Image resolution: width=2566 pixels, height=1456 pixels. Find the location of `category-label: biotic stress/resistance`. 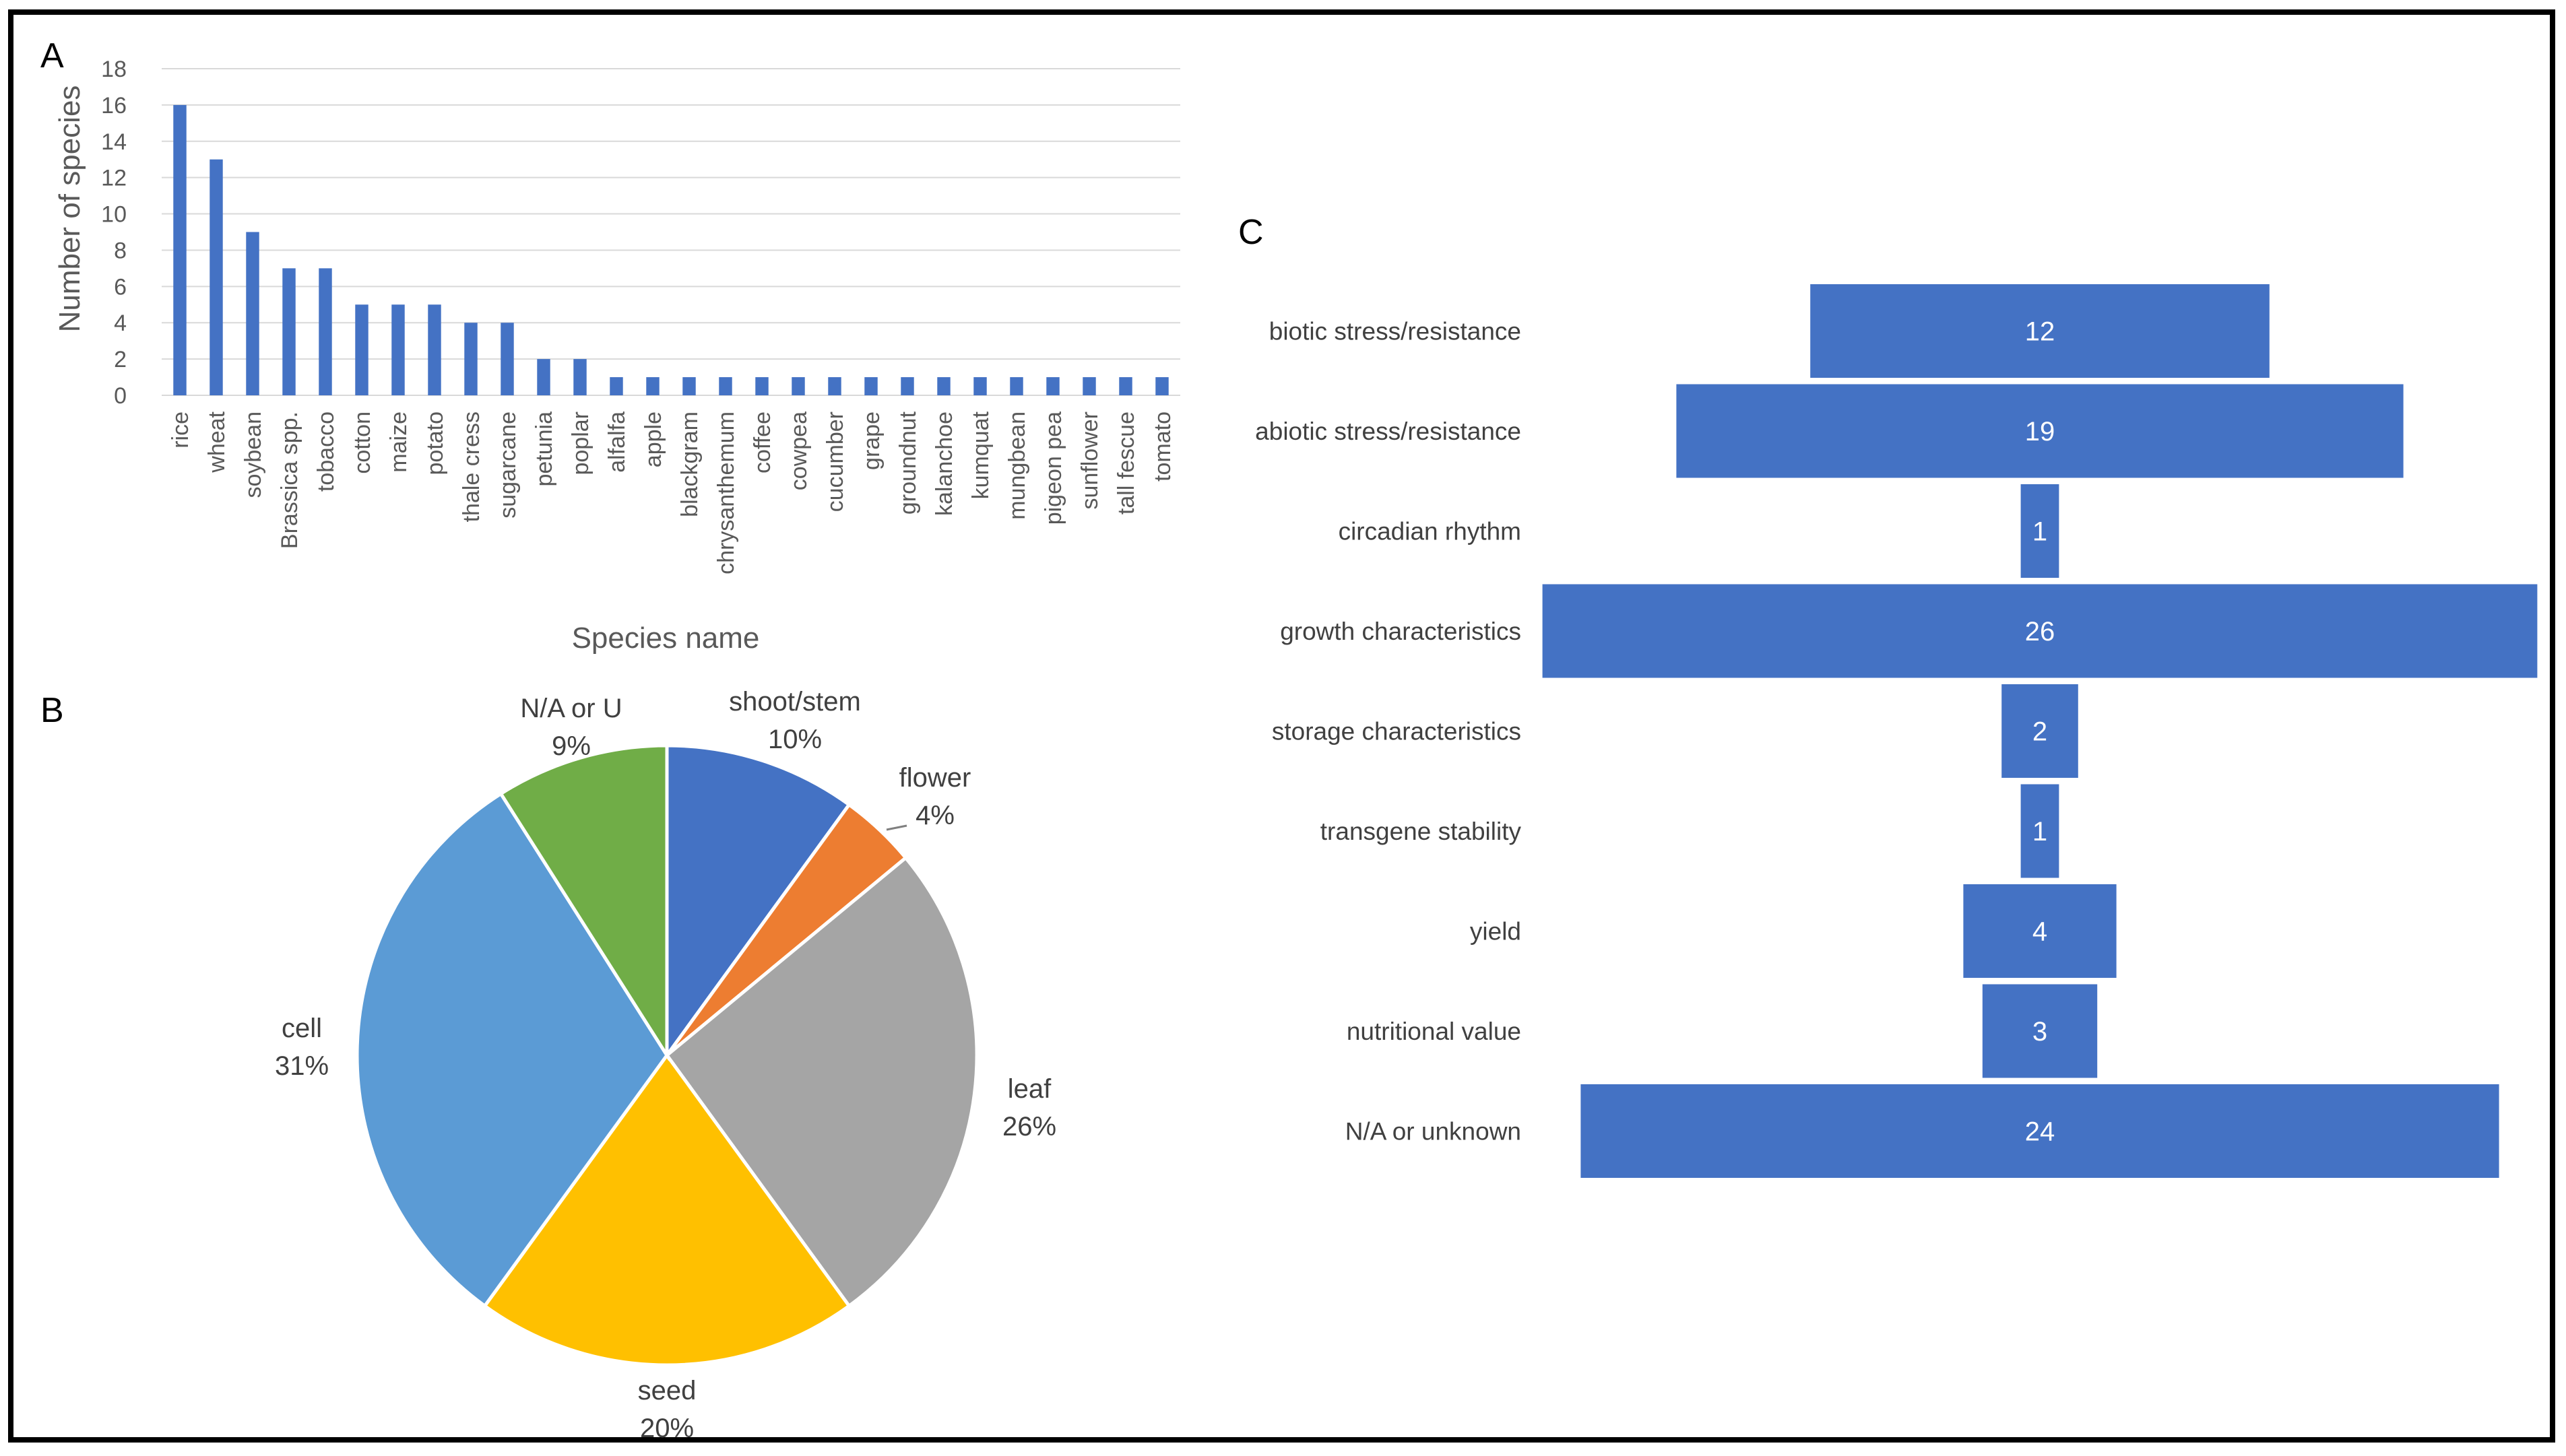

category-label: biotic stress/resistance is located at coordinates (1395, 332).